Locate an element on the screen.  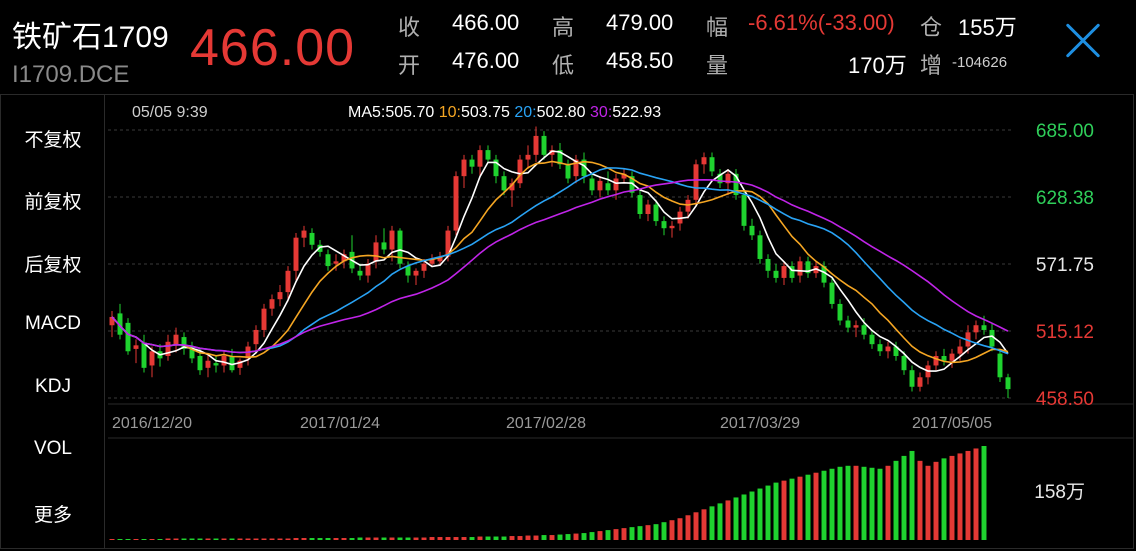
oi-change-label: 增 is located at coordinates (931, 65).